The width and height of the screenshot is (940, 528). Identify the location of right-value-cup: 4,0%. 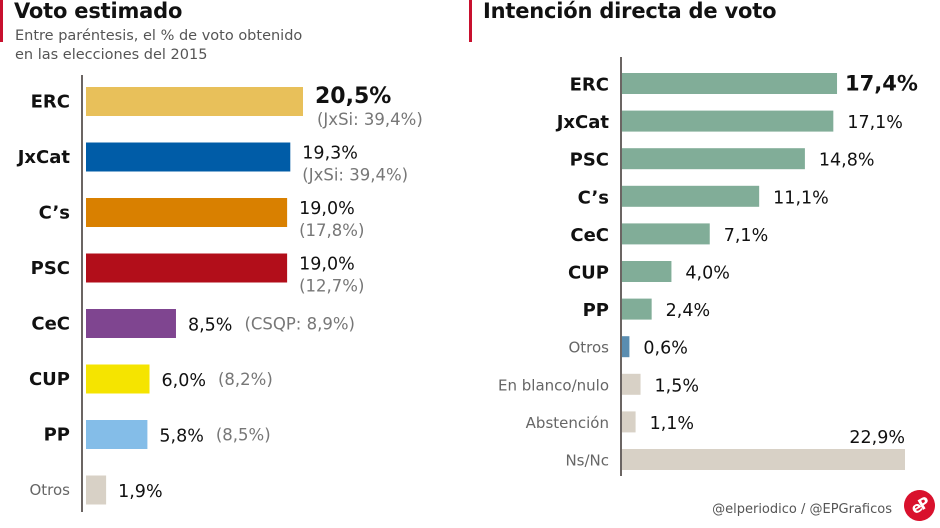
(707, 274).